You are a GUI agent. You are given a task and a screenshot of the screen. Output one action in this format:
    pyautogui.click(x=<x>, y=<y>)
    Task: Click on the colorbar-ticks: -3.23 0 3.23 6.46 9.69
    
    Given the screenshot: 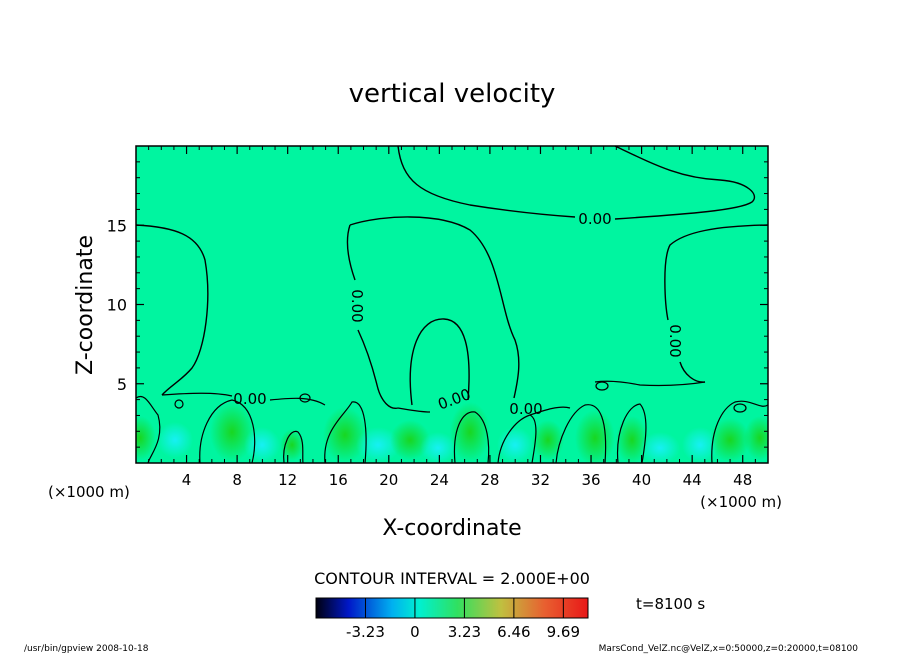 What is the action you would take?
    pyautogui.click(x=463, y=619)
    